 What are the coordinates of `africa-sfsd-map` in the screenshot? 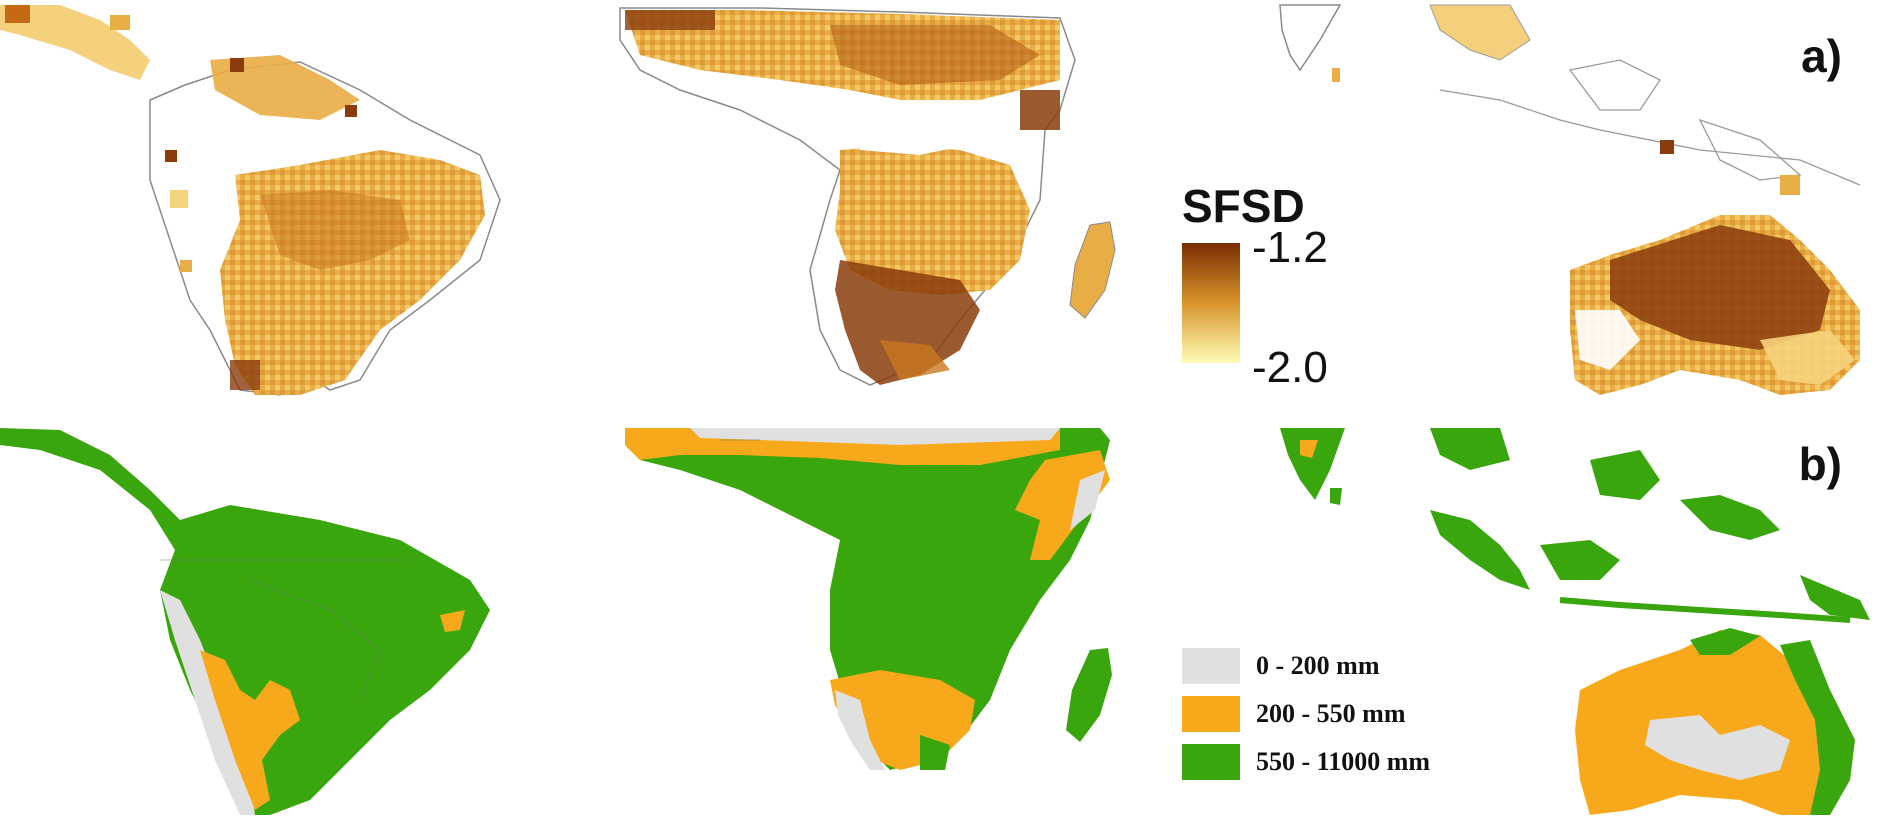 It's located at (867, 196).